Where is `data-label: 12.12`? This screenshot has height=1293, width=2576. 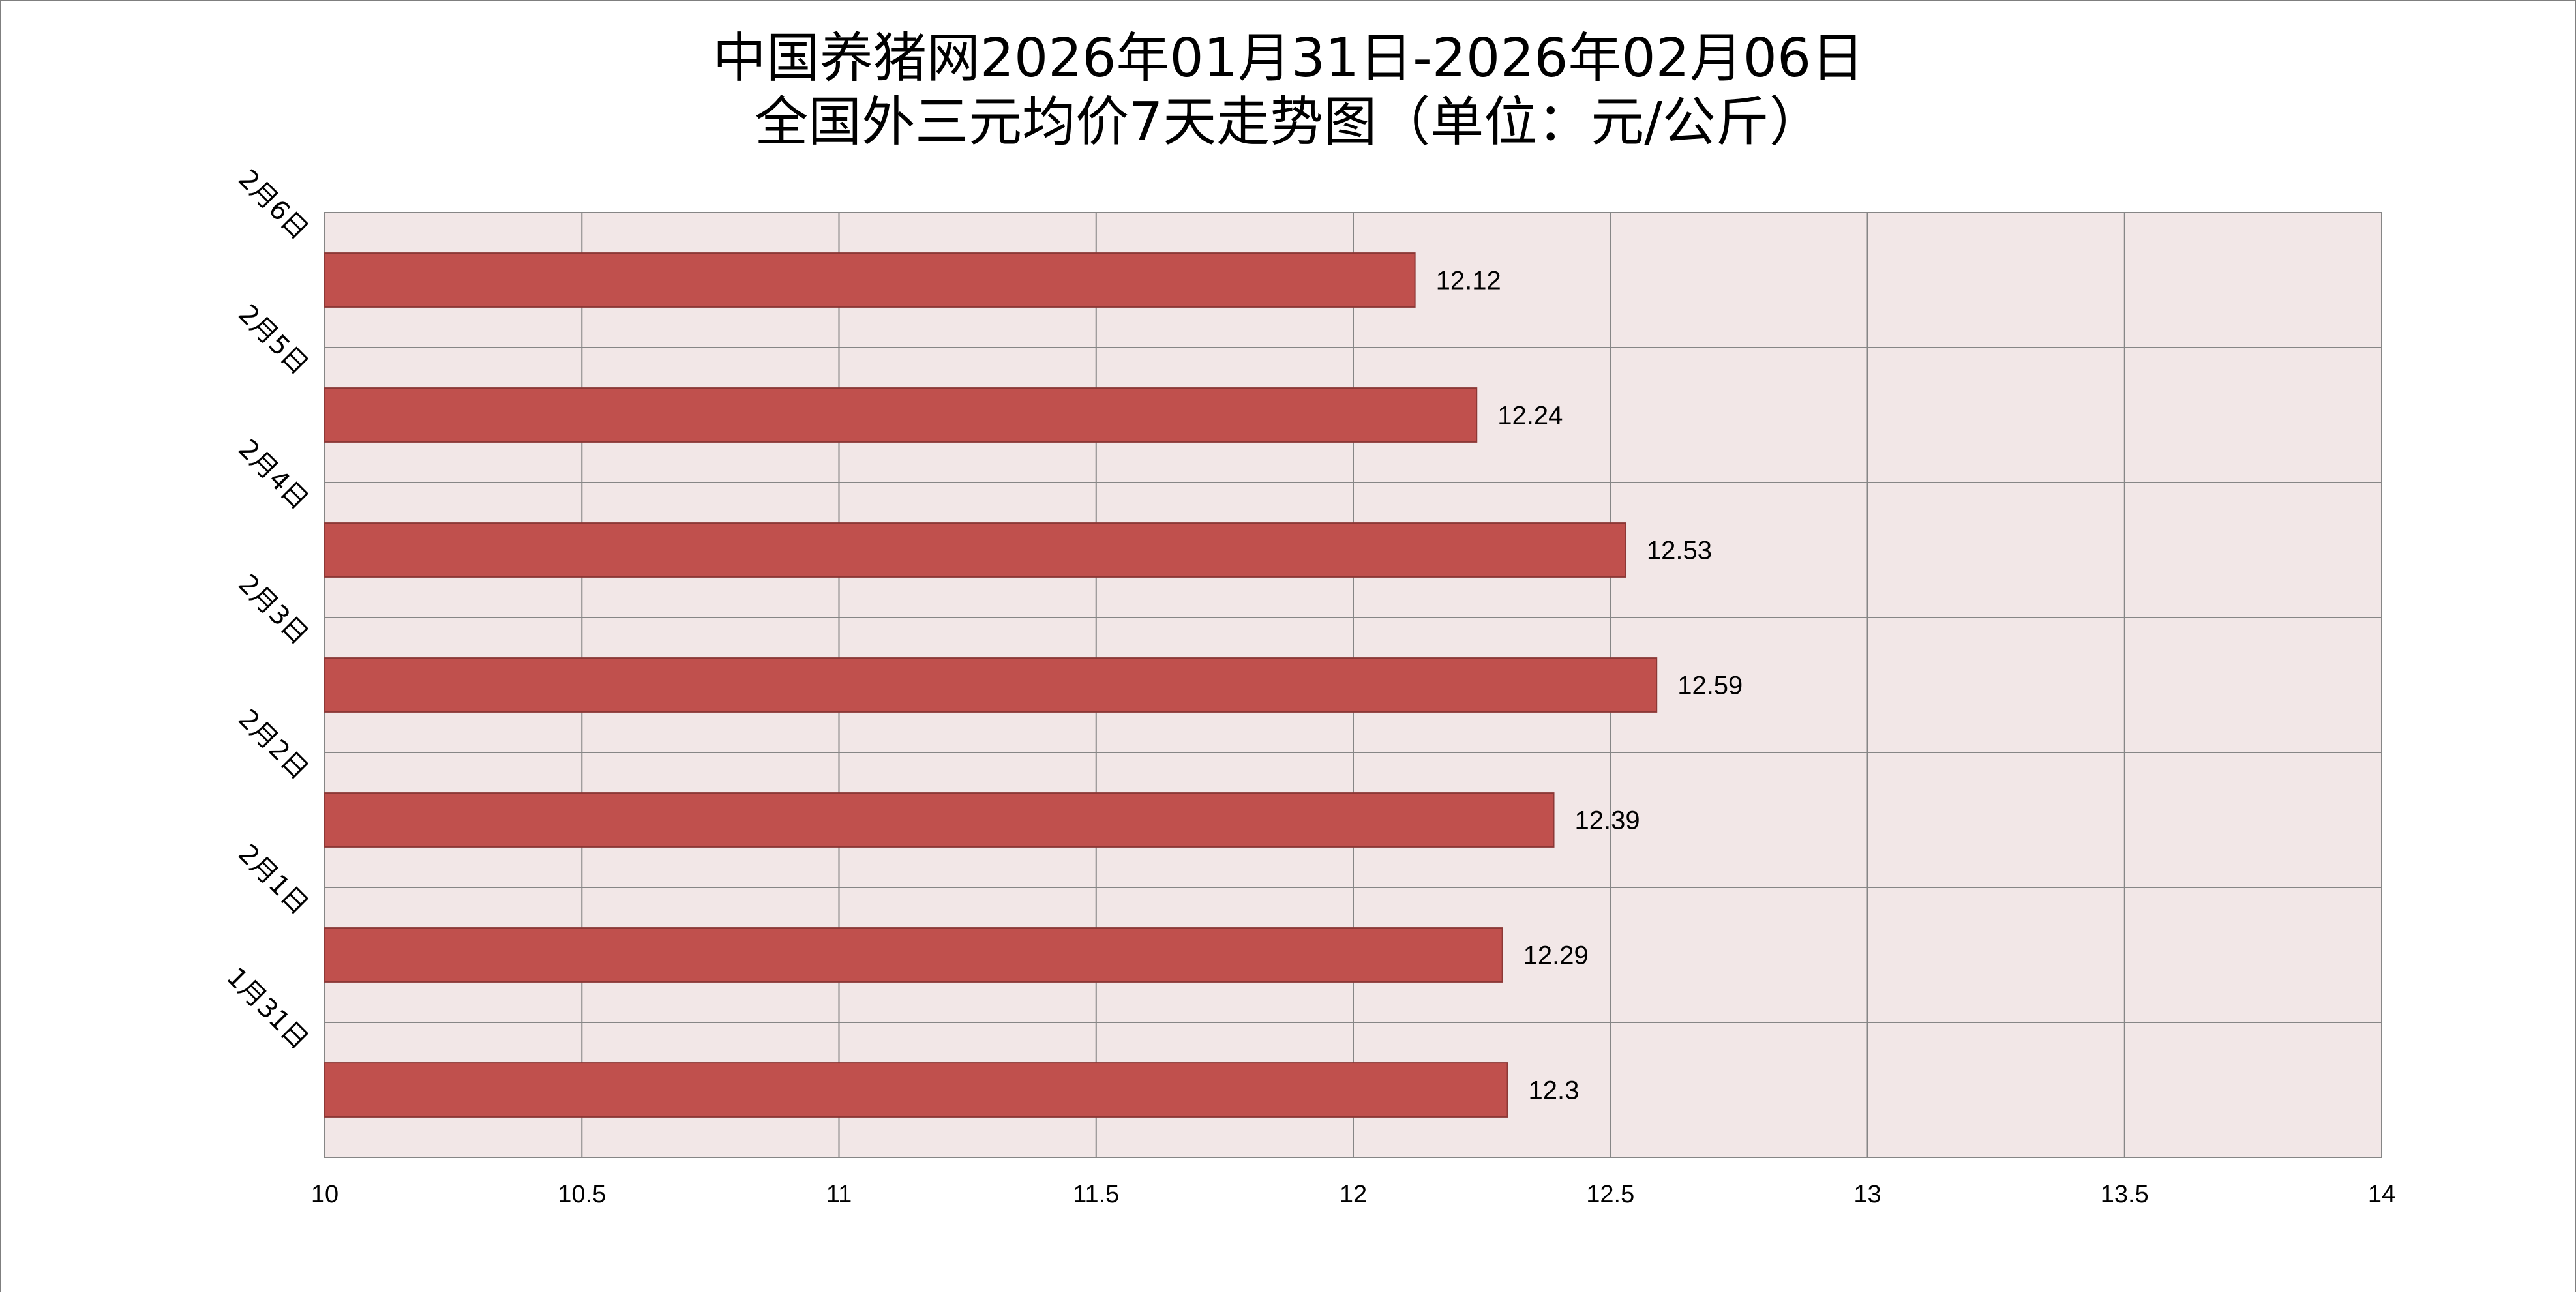 data-label: 12.12 is located at coordinates (1468, 281).